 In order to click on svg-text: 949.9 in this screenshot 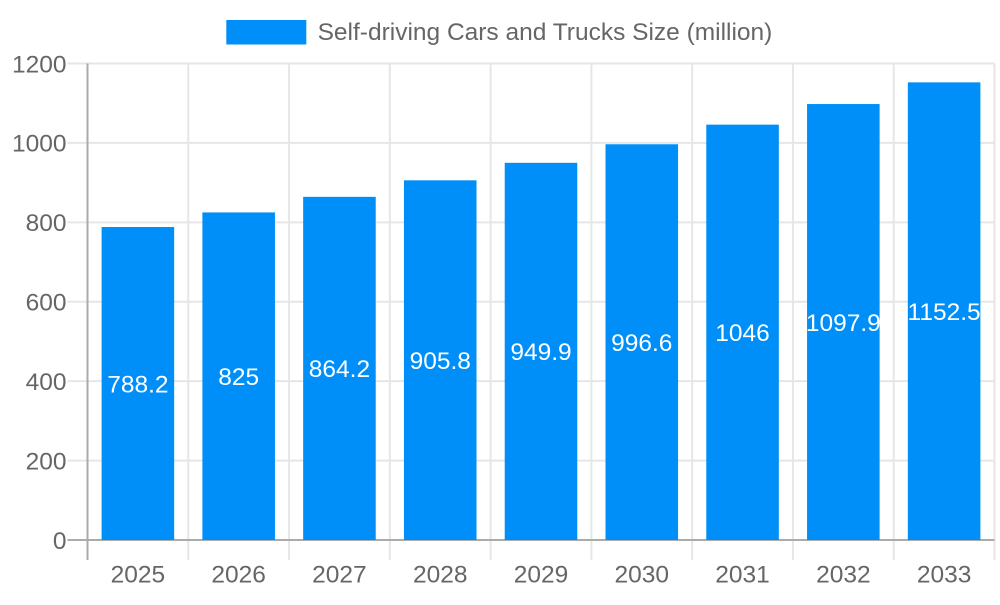, I will do `click(540, 352)`.